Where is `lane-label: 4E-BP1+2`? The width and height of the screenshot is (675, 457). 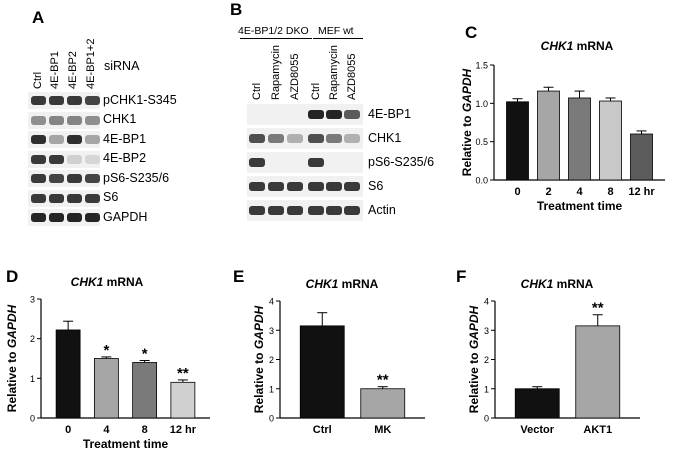
lane-label: 4E-BP1+2 is located at coordinates (91, 63).